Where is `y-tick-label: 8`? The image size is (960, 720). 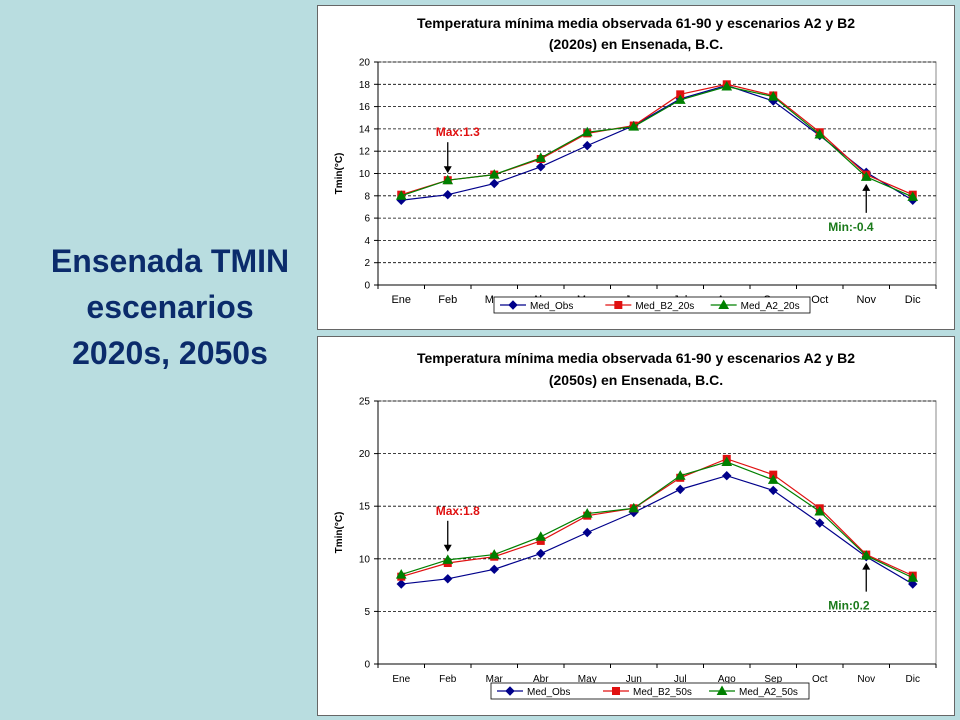
y-tick-label: 8 is located at coordinates (367, 196).